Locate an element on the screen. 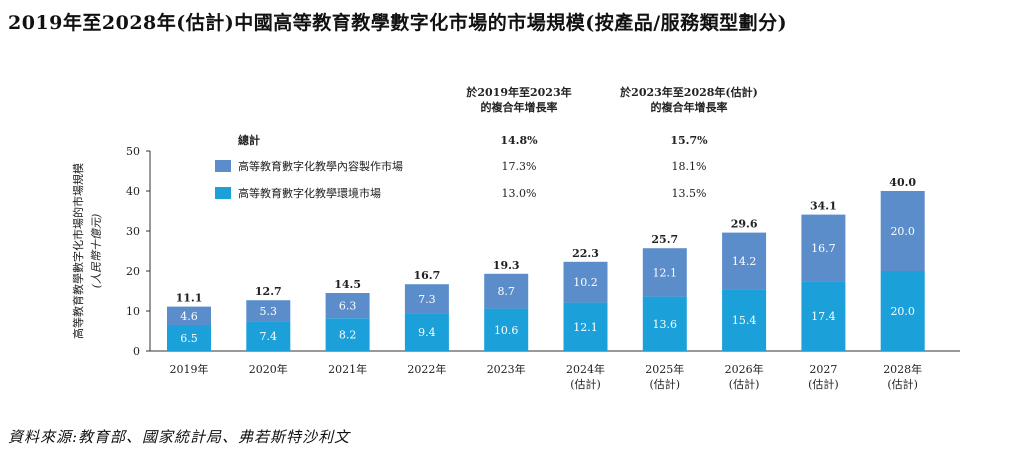 This screenshot has height=462, width=1010. total-label: 16.7 is located at coordinates (427, 275).